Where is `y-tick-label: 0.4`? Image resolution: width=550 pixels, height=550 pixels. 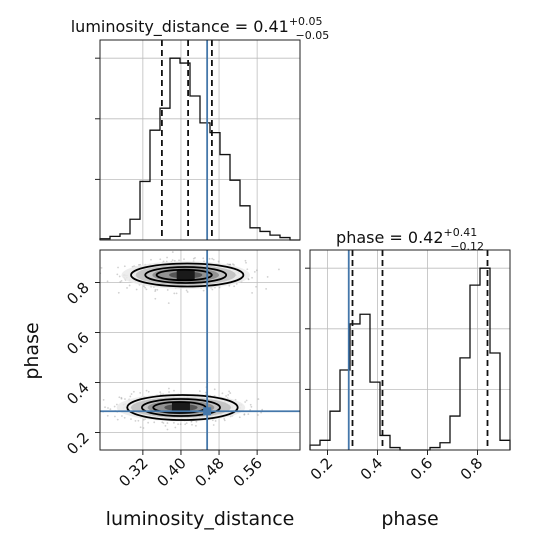
y-tick-label: 0.4 is located at coordinates (78, 394).